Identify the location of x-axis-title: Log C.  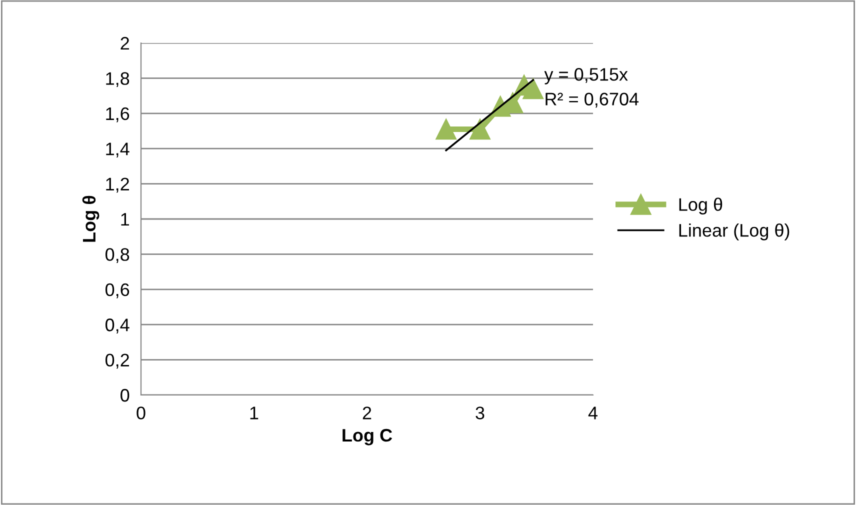
(367, 437).